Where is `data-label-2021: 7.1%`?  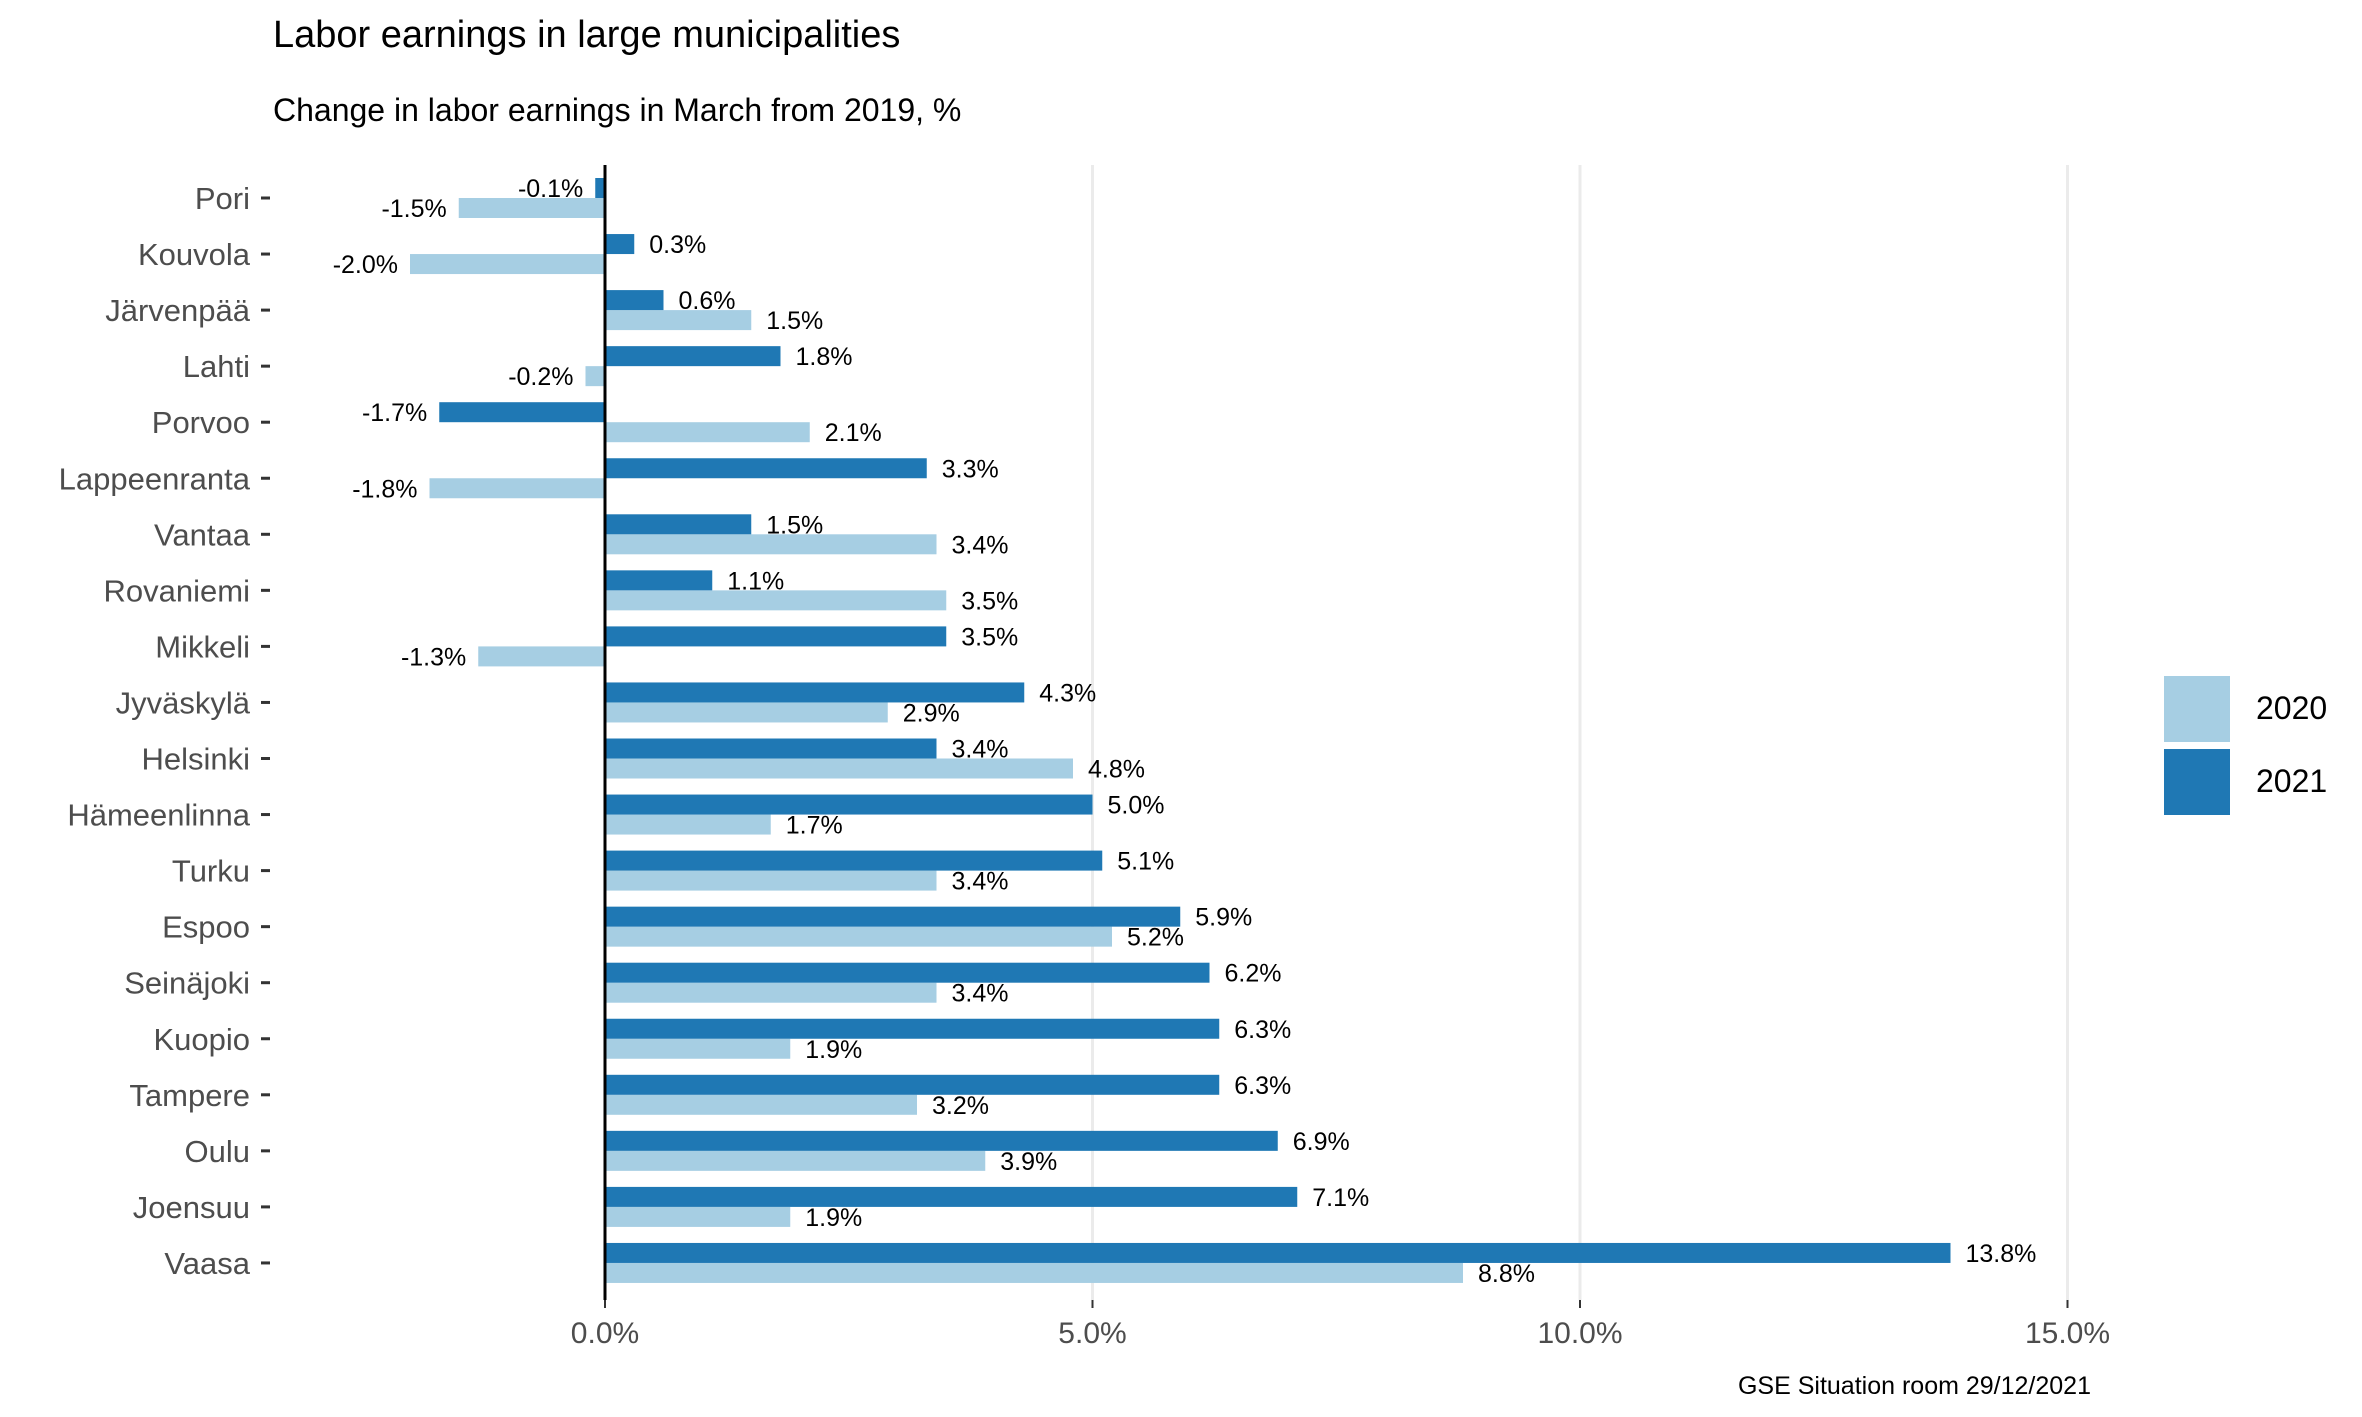 data-label-2021: 7.1% is located at coordinates (1340, 1198).